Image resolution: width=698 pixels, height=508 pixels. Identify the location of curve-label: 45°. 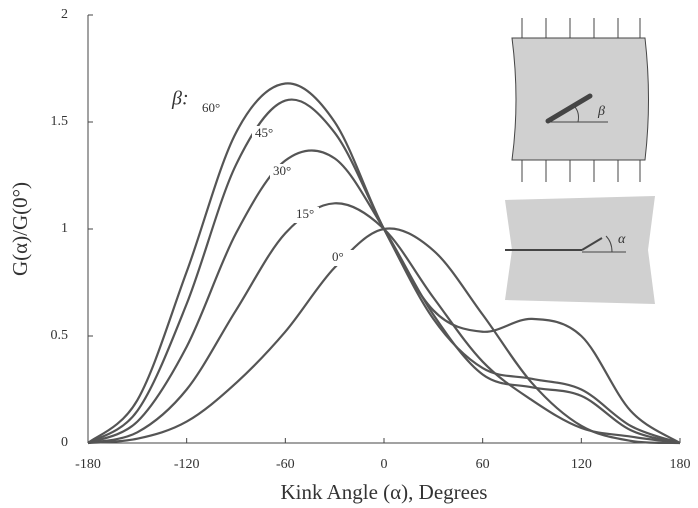
(264, 132).